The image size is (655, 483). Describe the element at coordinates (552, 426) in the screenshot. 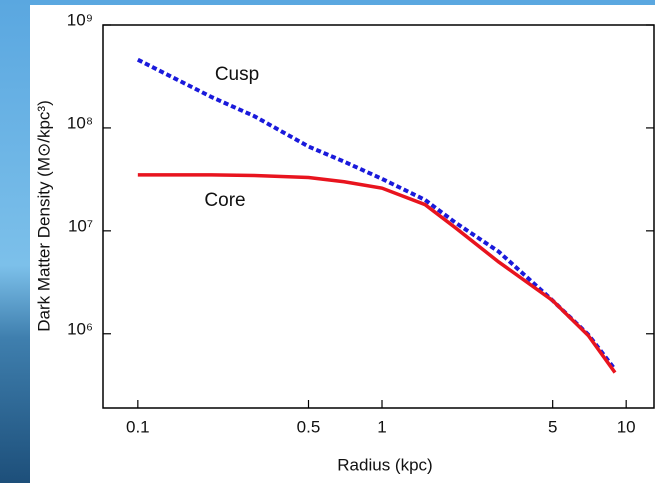

I see `x-tick-label: 5` at that location.